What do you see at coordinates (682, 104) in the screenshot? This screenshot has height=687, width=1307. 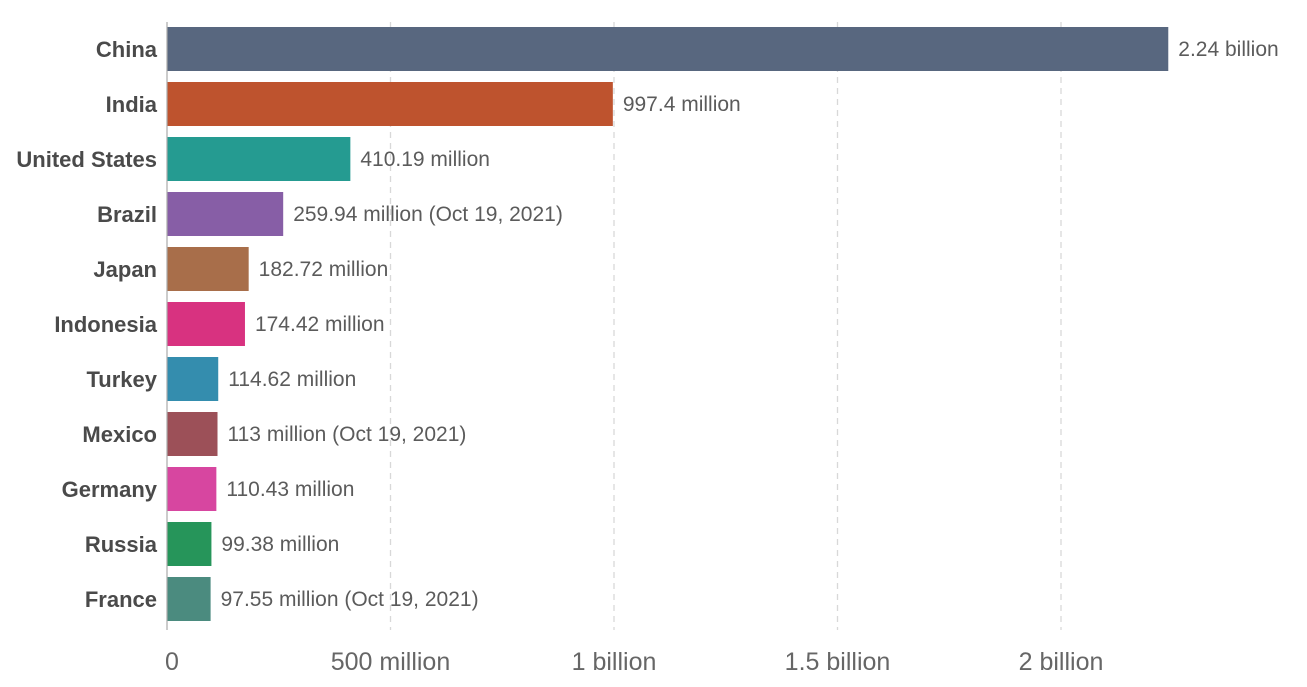 I see `value-label-india: 997.4 million` at bounding box center [682, 104].